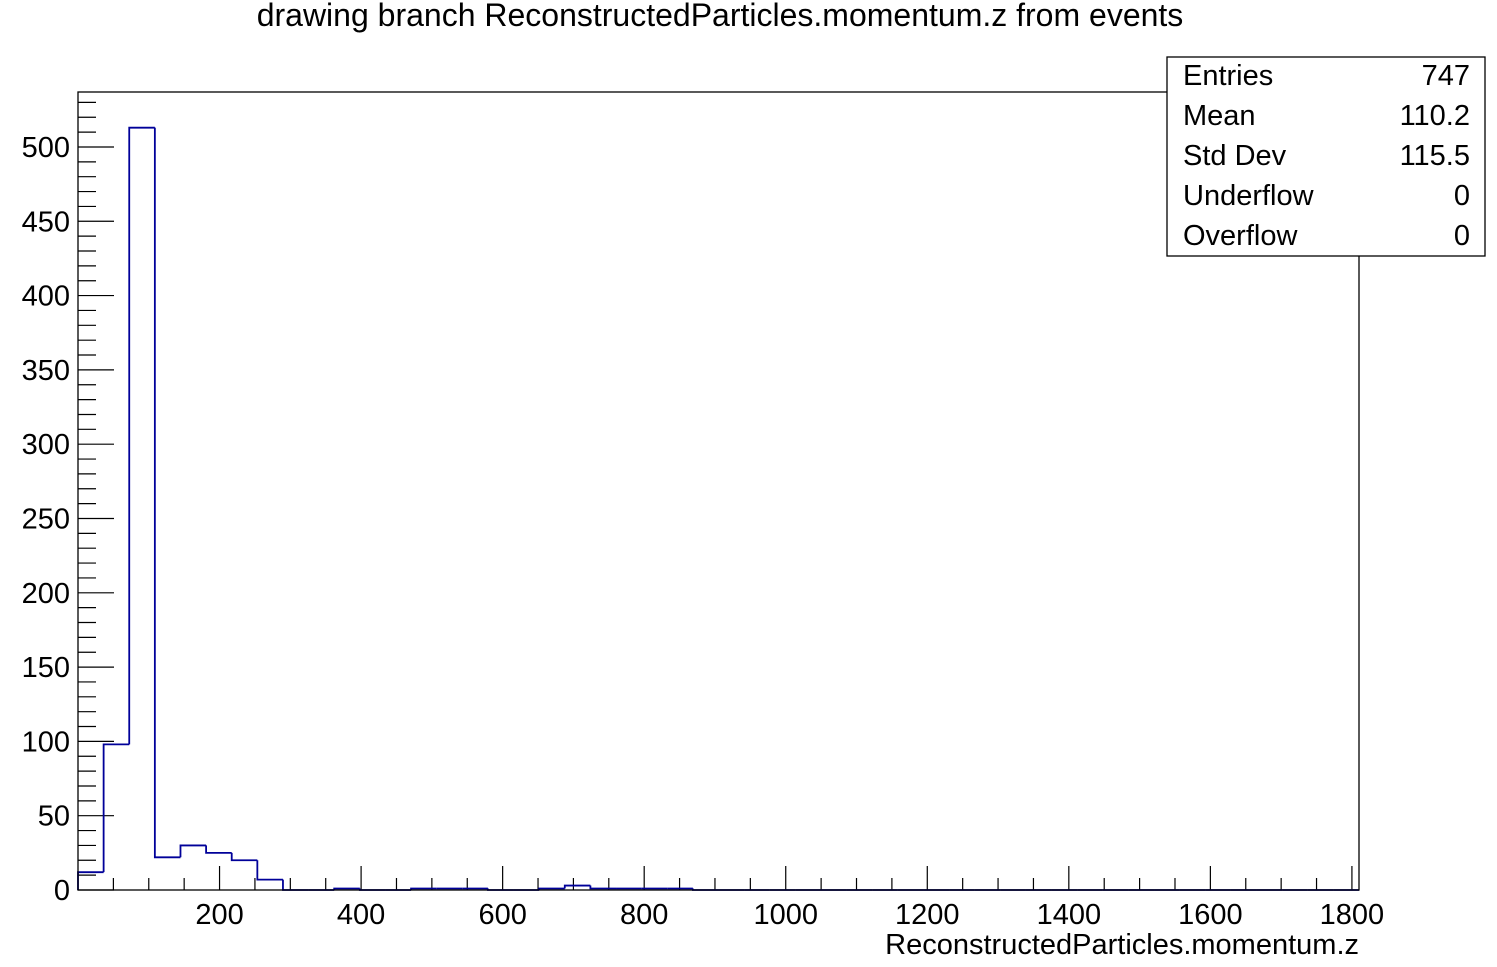  Describe the element at coordinates (1435, 116) in the screenshot. I see `stats-value: 110.2` at that location.